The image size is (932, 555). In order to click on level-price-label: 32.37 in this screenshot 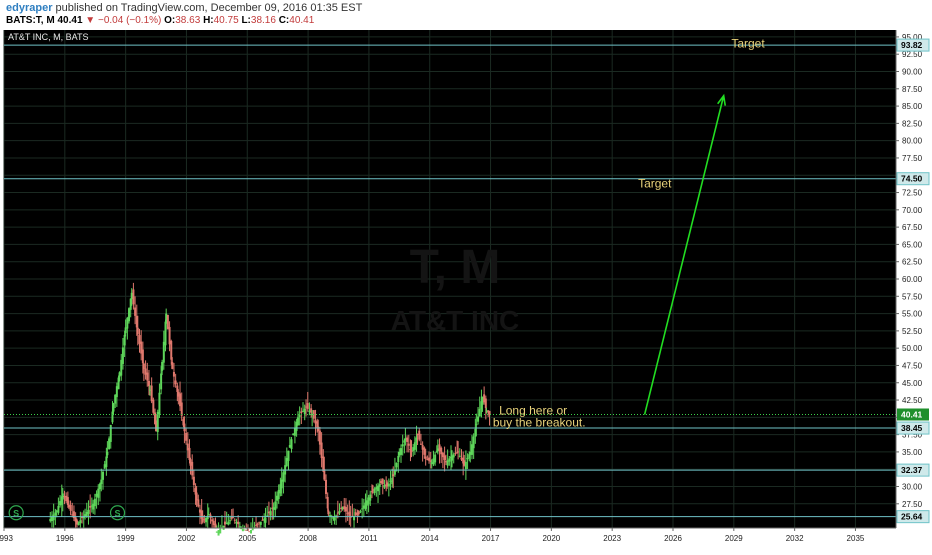, I will do `click(912, 470)`.